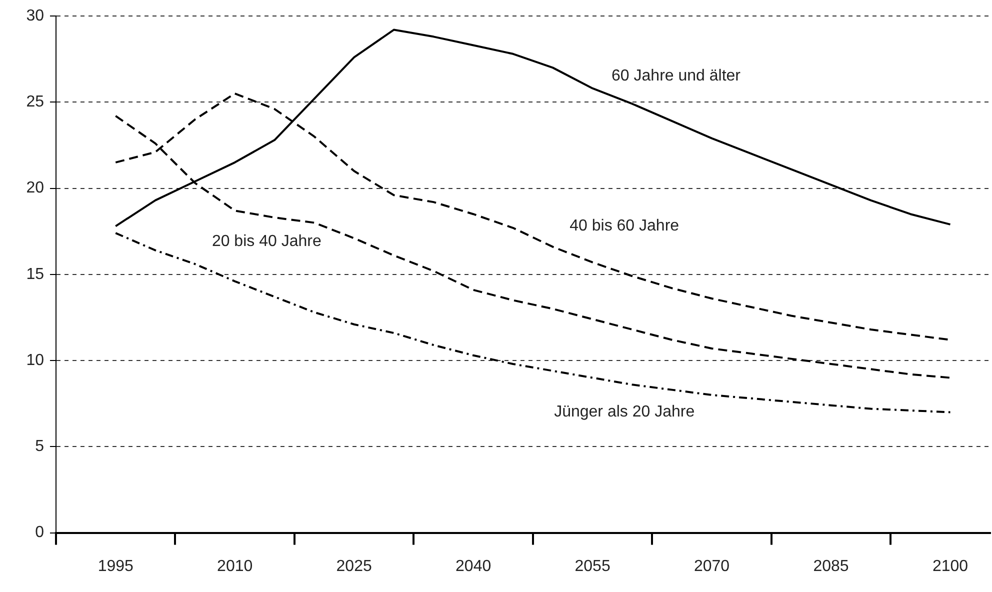  I want to click on x-tick-label: 2025, so click(354, 566).